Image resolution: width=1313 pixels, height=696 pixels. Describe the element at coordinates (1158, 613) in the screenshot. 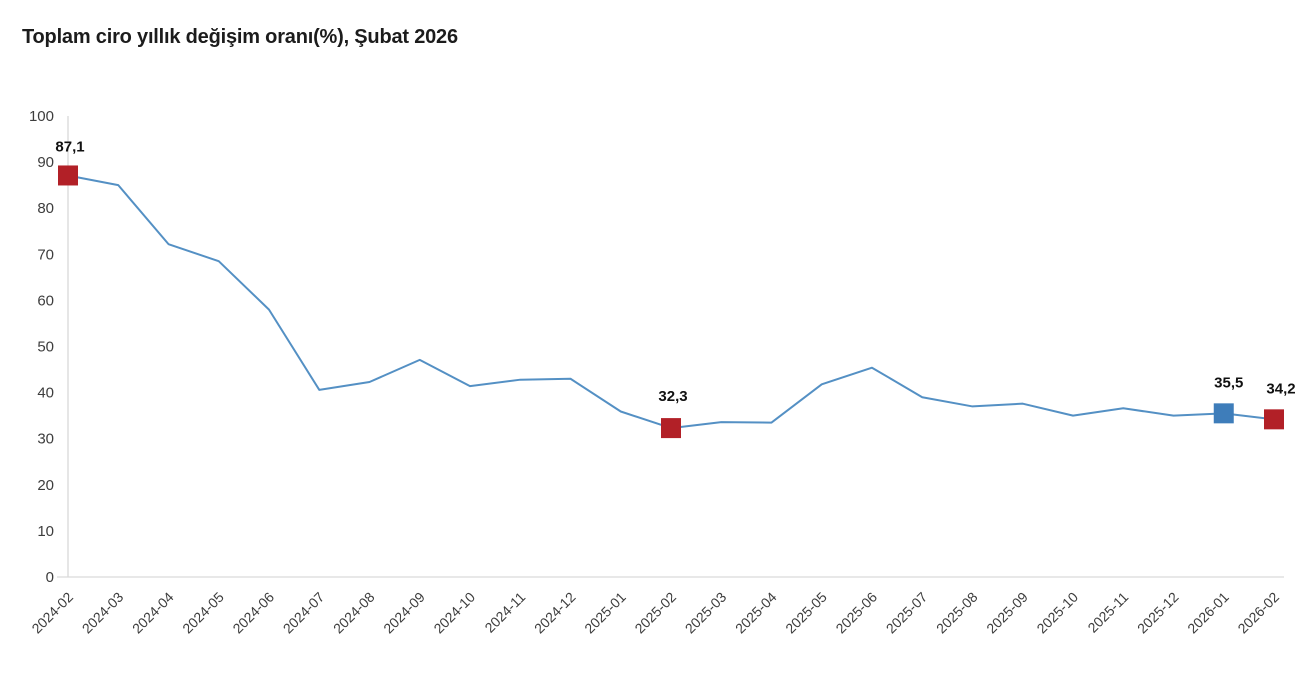

I see `x-tick-label: 2025-12` at that location.